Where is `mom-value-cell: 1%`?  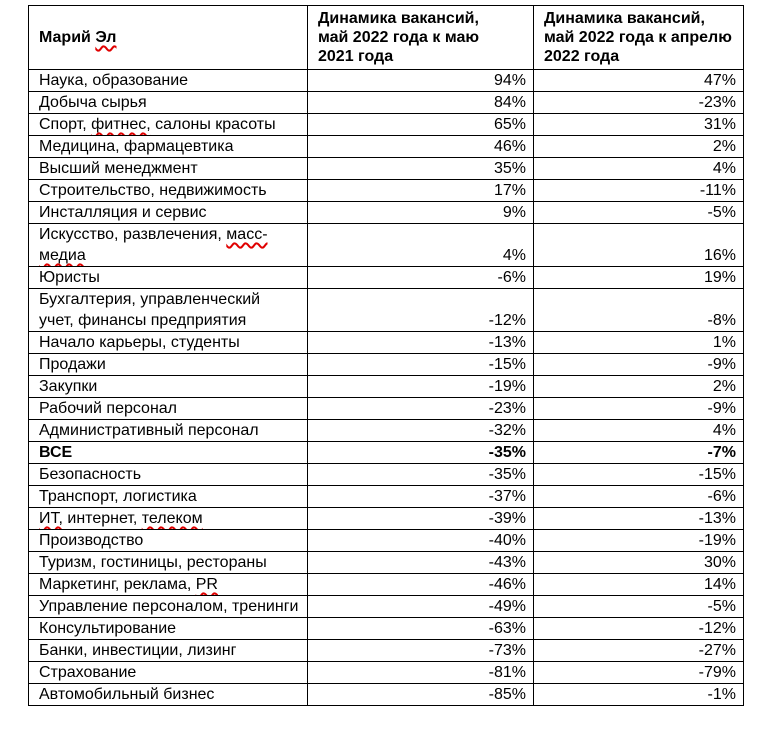
mom-value-cell: 1% is located at coordinates (638, 342).